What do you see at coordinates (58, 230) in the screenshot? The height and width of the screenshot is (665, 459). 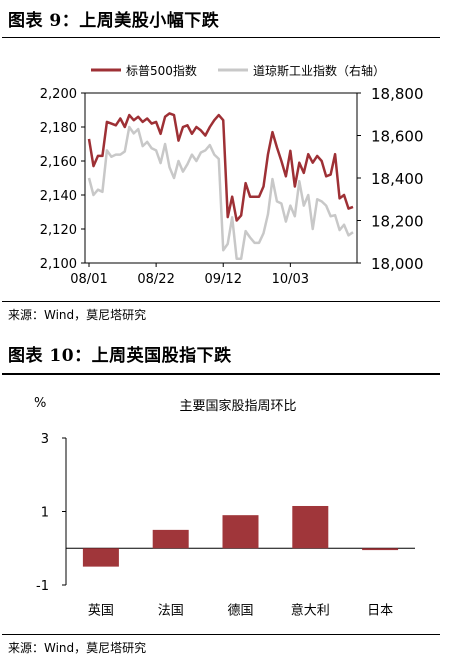 I see `y-left-tick-label: 2,120` at bounding box center [58, 230].